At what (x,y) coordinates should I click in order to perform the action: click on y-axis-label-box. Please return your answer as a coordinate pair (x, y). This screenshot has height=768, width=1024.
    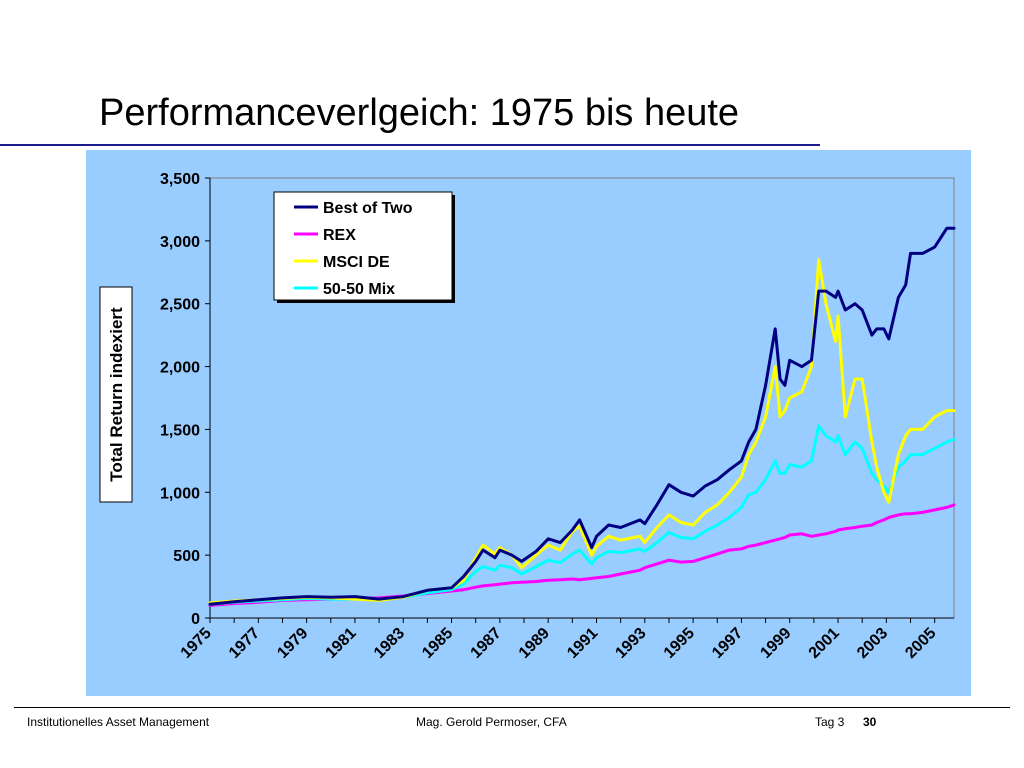
    Looking at the image, I should click on (116, 394).